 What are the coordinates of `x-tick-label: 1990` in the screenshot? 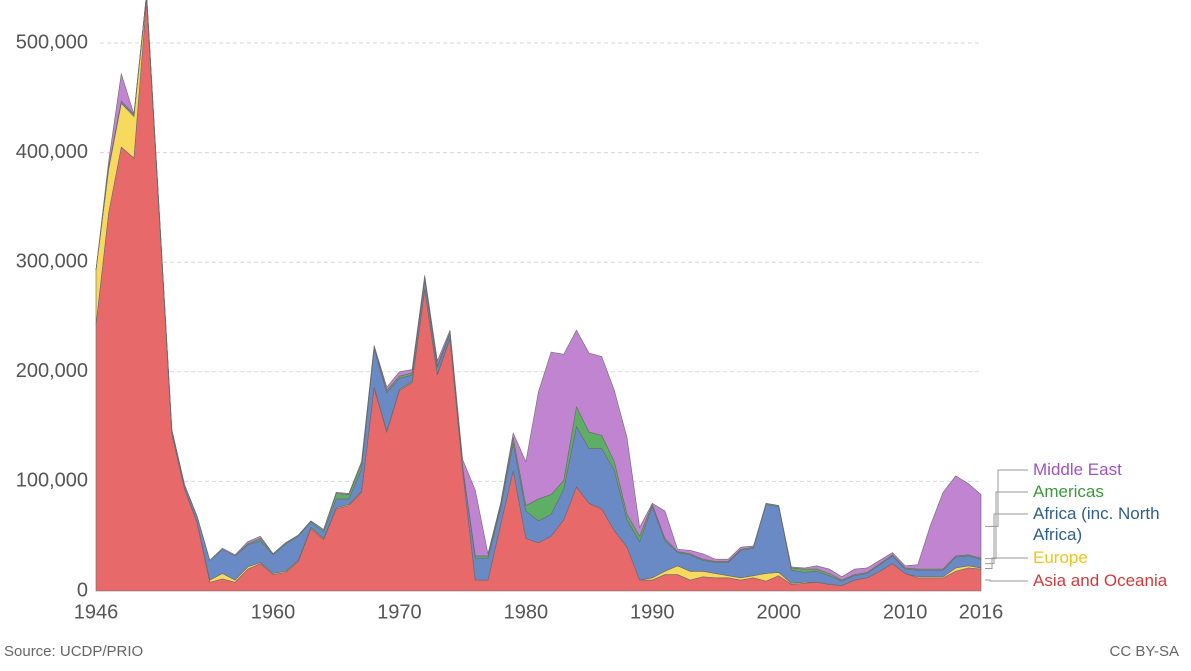 It's located at (652, 612).